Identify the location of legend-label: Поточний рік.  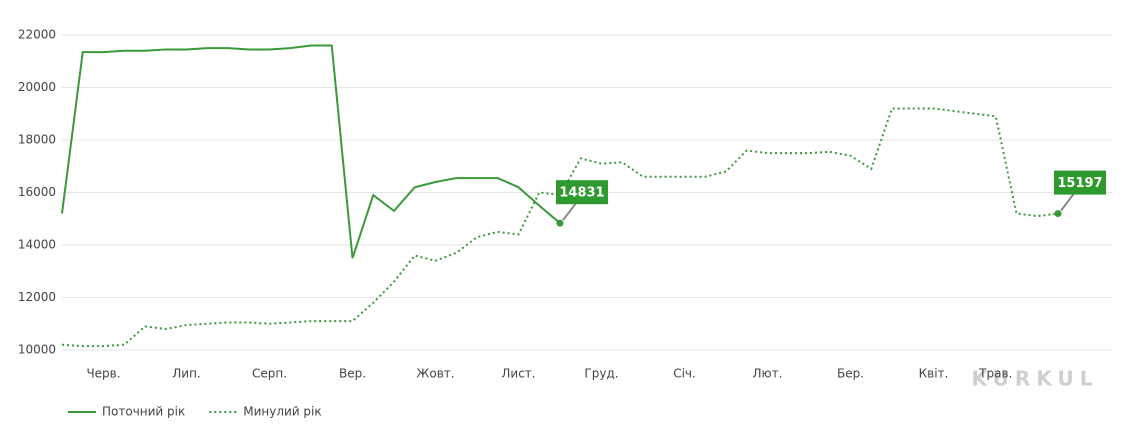
(143, 412).